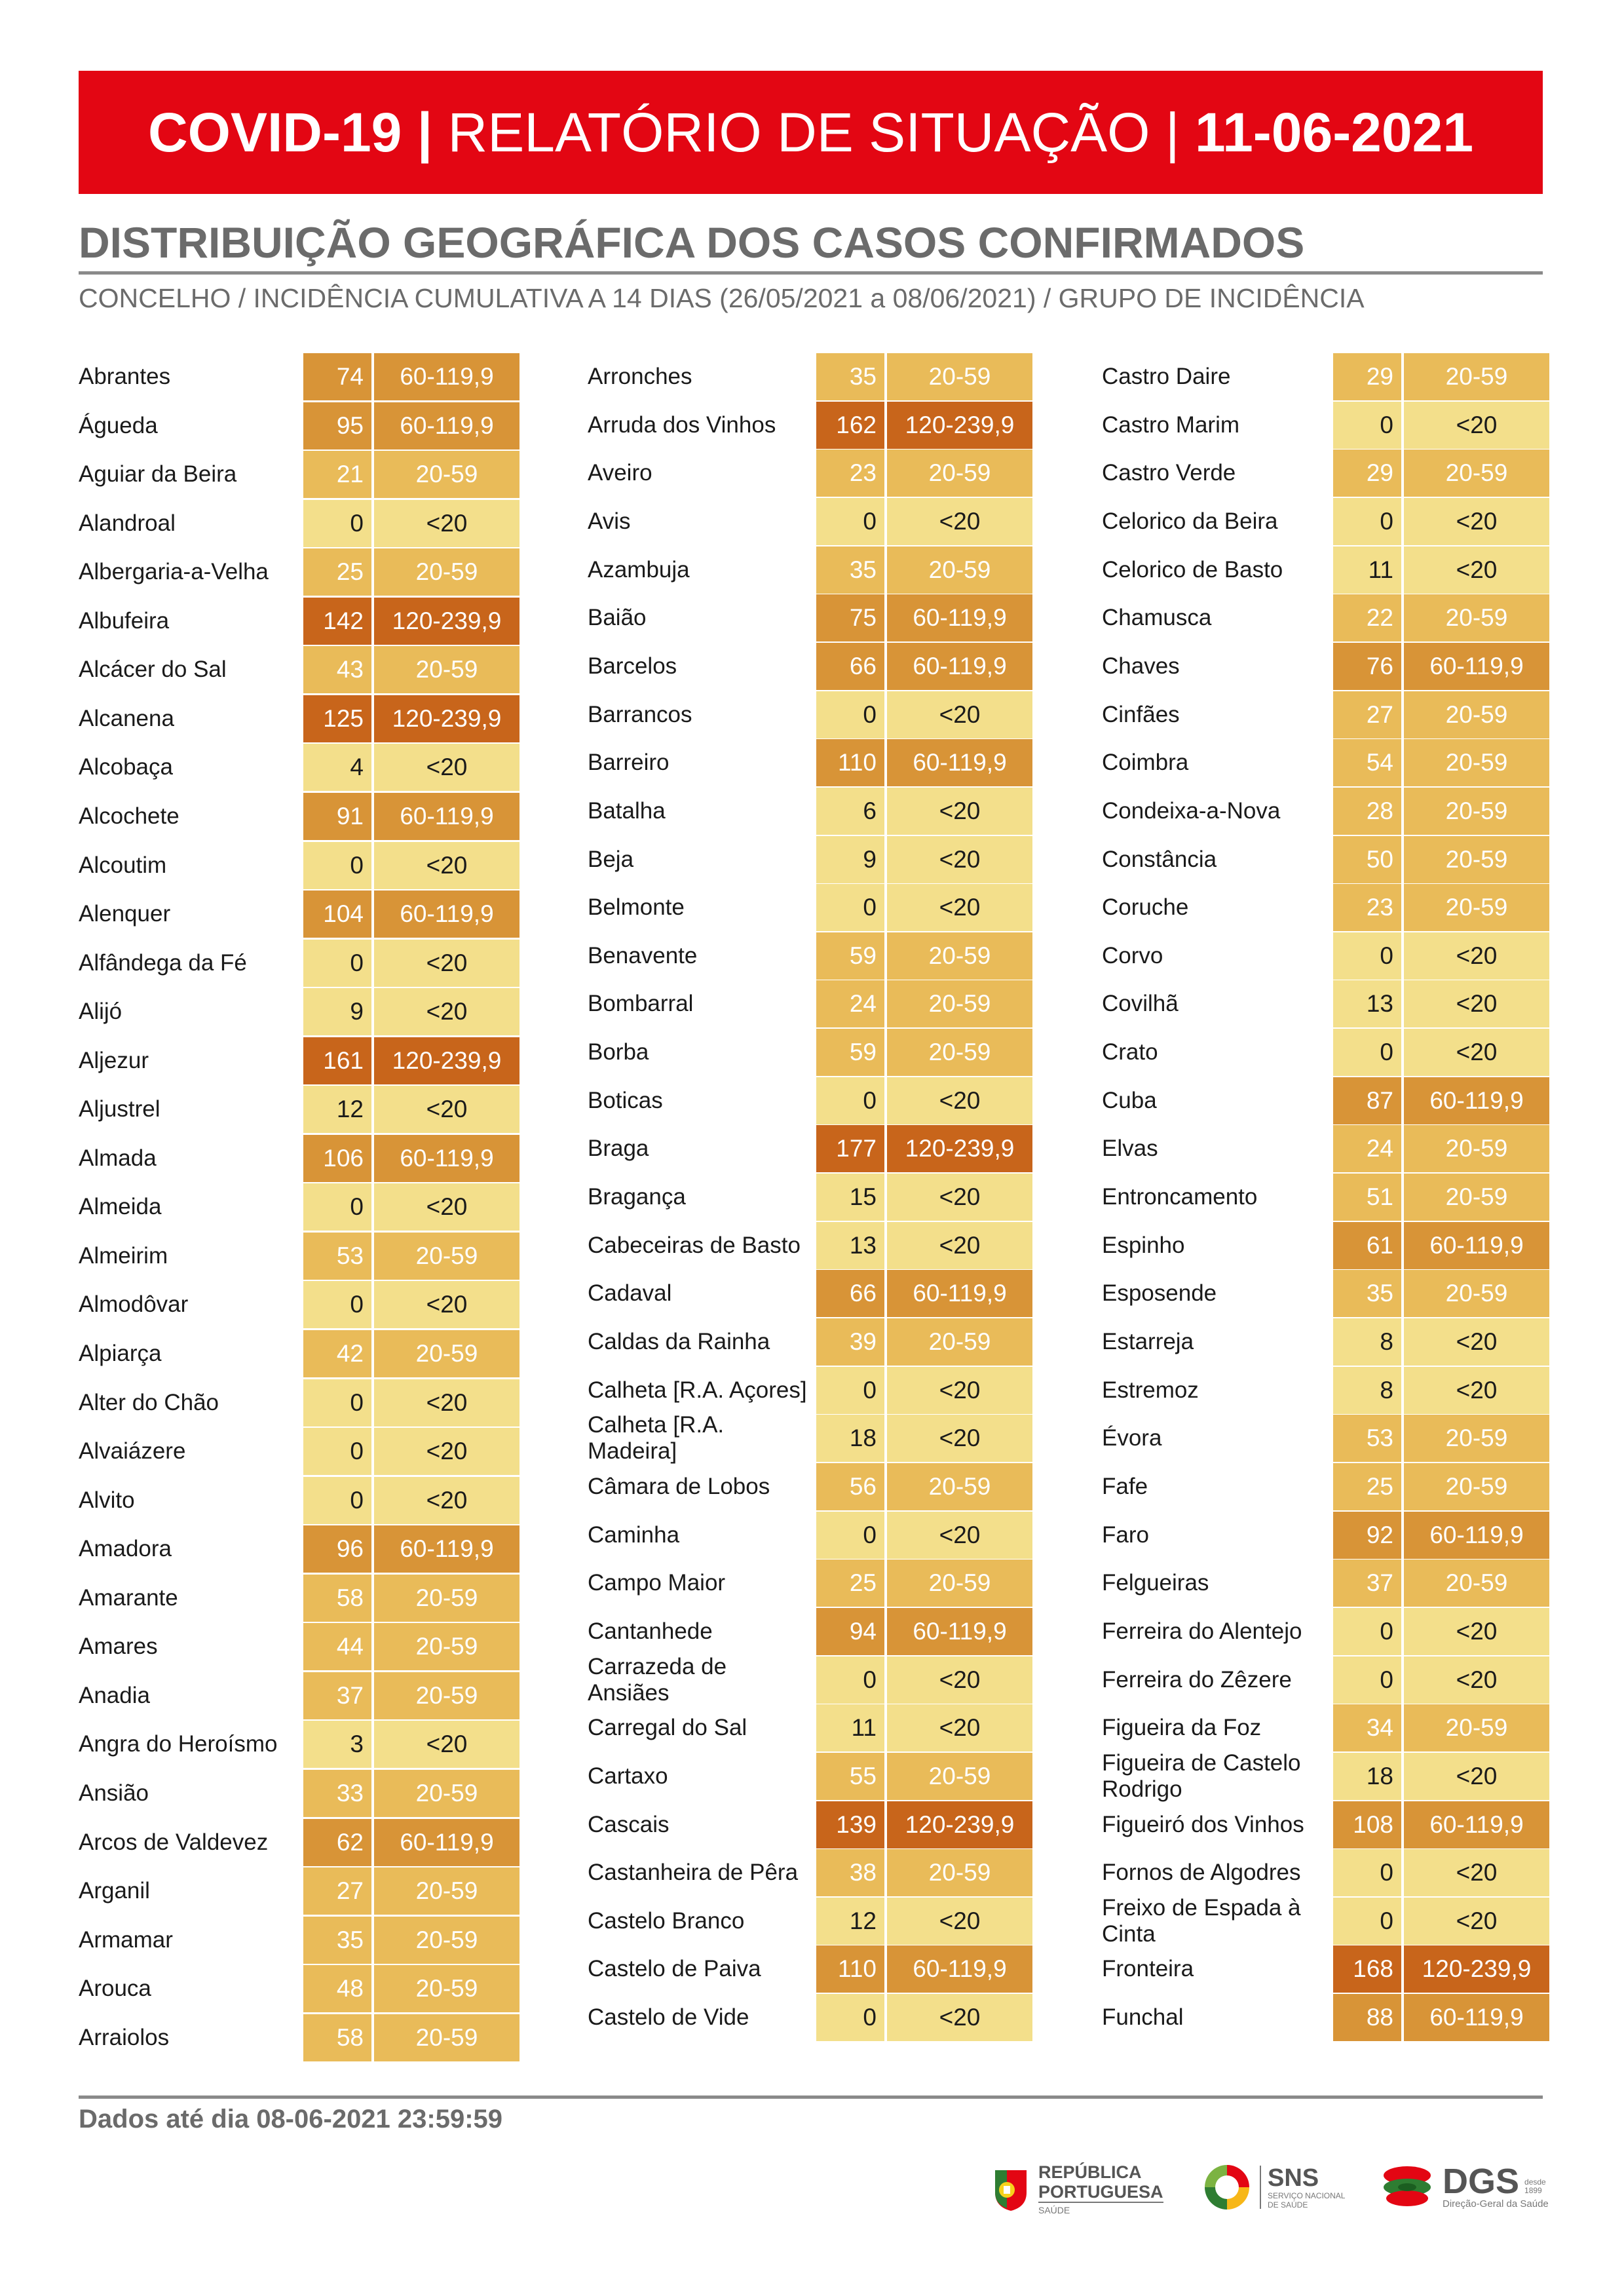 The height and width of the screenshot is (2296, 1624). Describe the element at coordinates (636, 907) in the screenshot. I see `municipality-name: Belmonte` at that location.